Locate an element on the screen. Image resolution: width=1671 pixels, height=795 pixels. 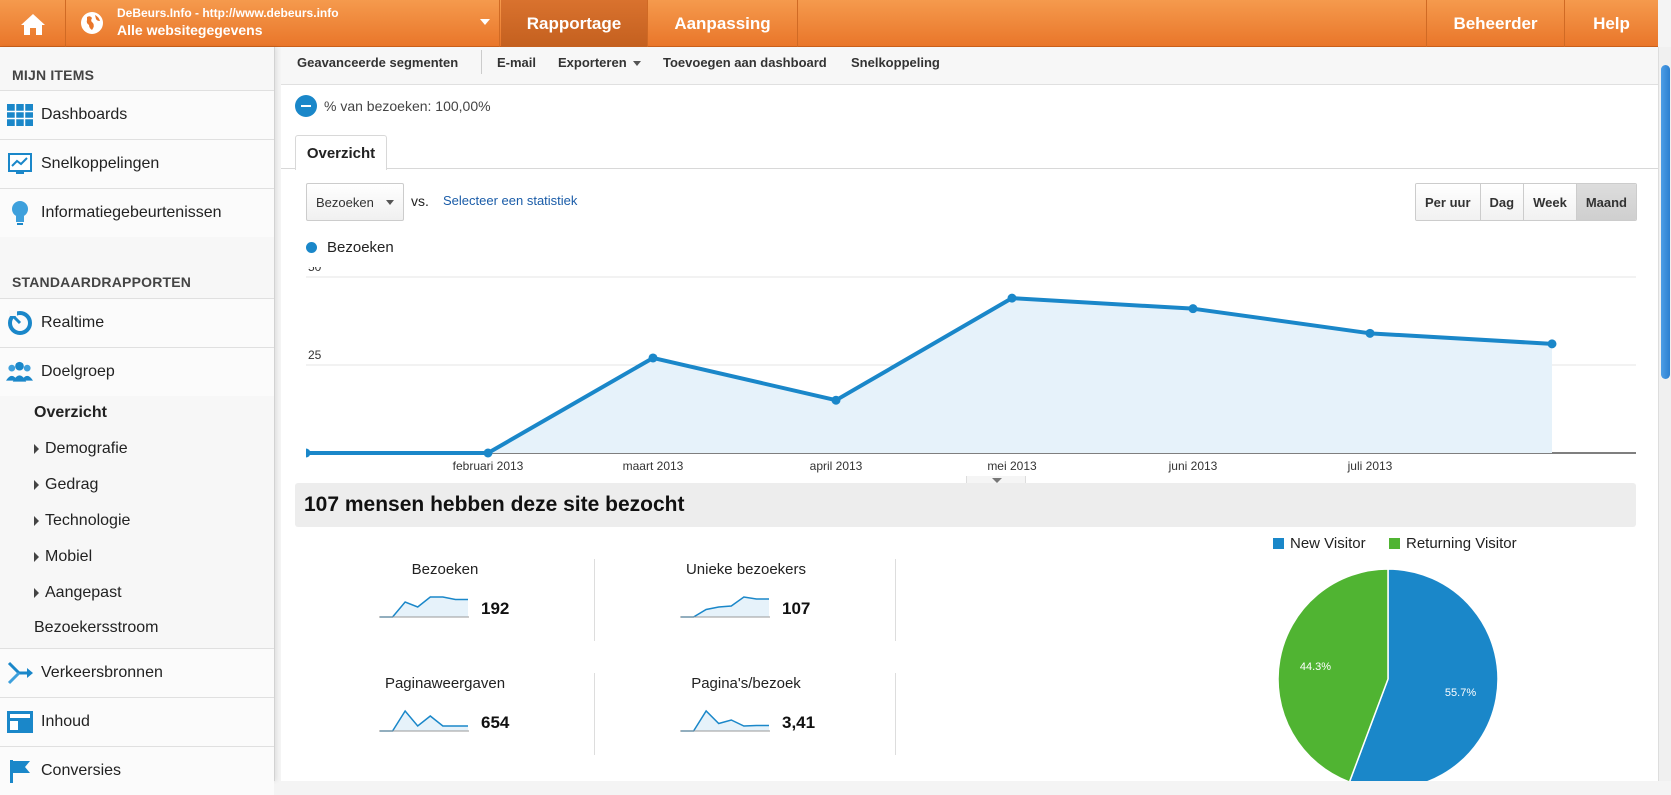
globe-icon is located at coordinates (92, 23).